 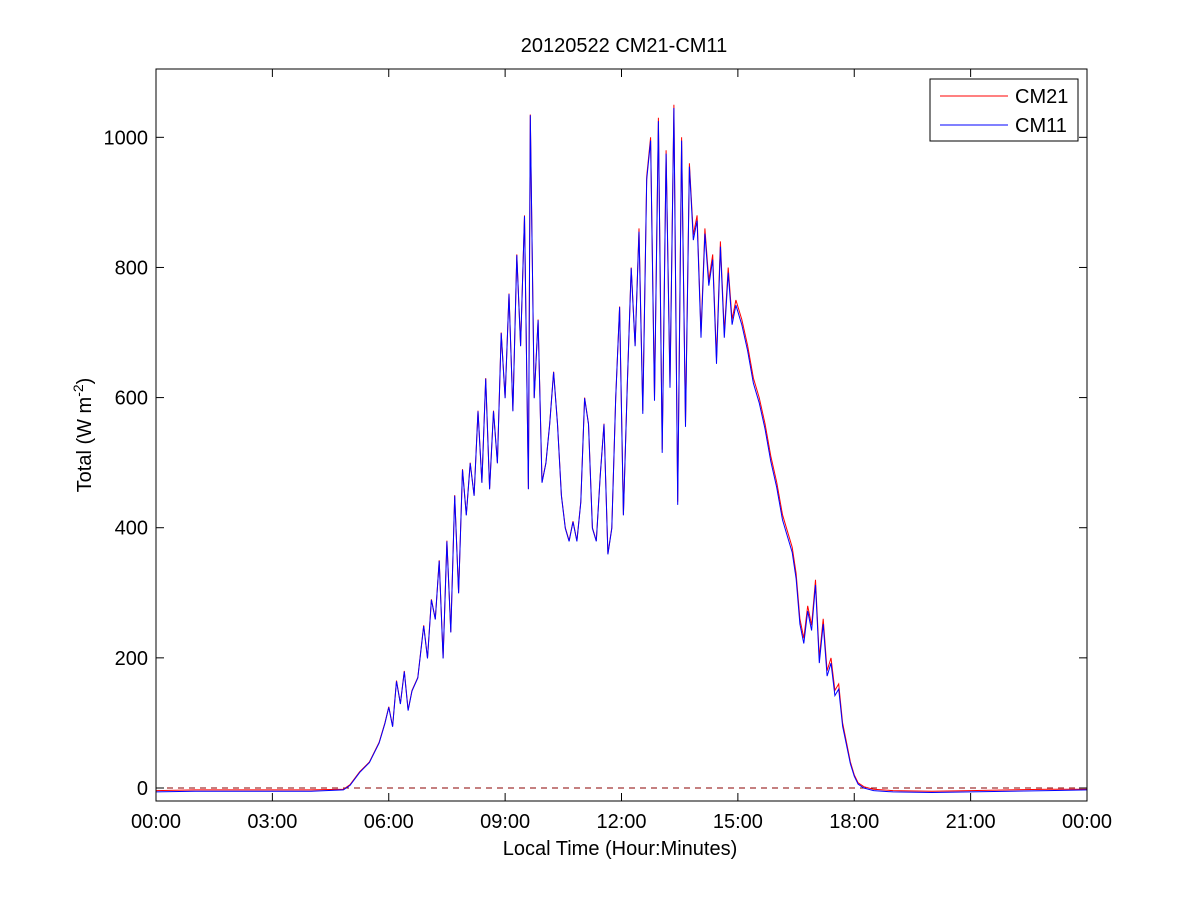 I want to click on legend-box, so click(x=1004, y=110).